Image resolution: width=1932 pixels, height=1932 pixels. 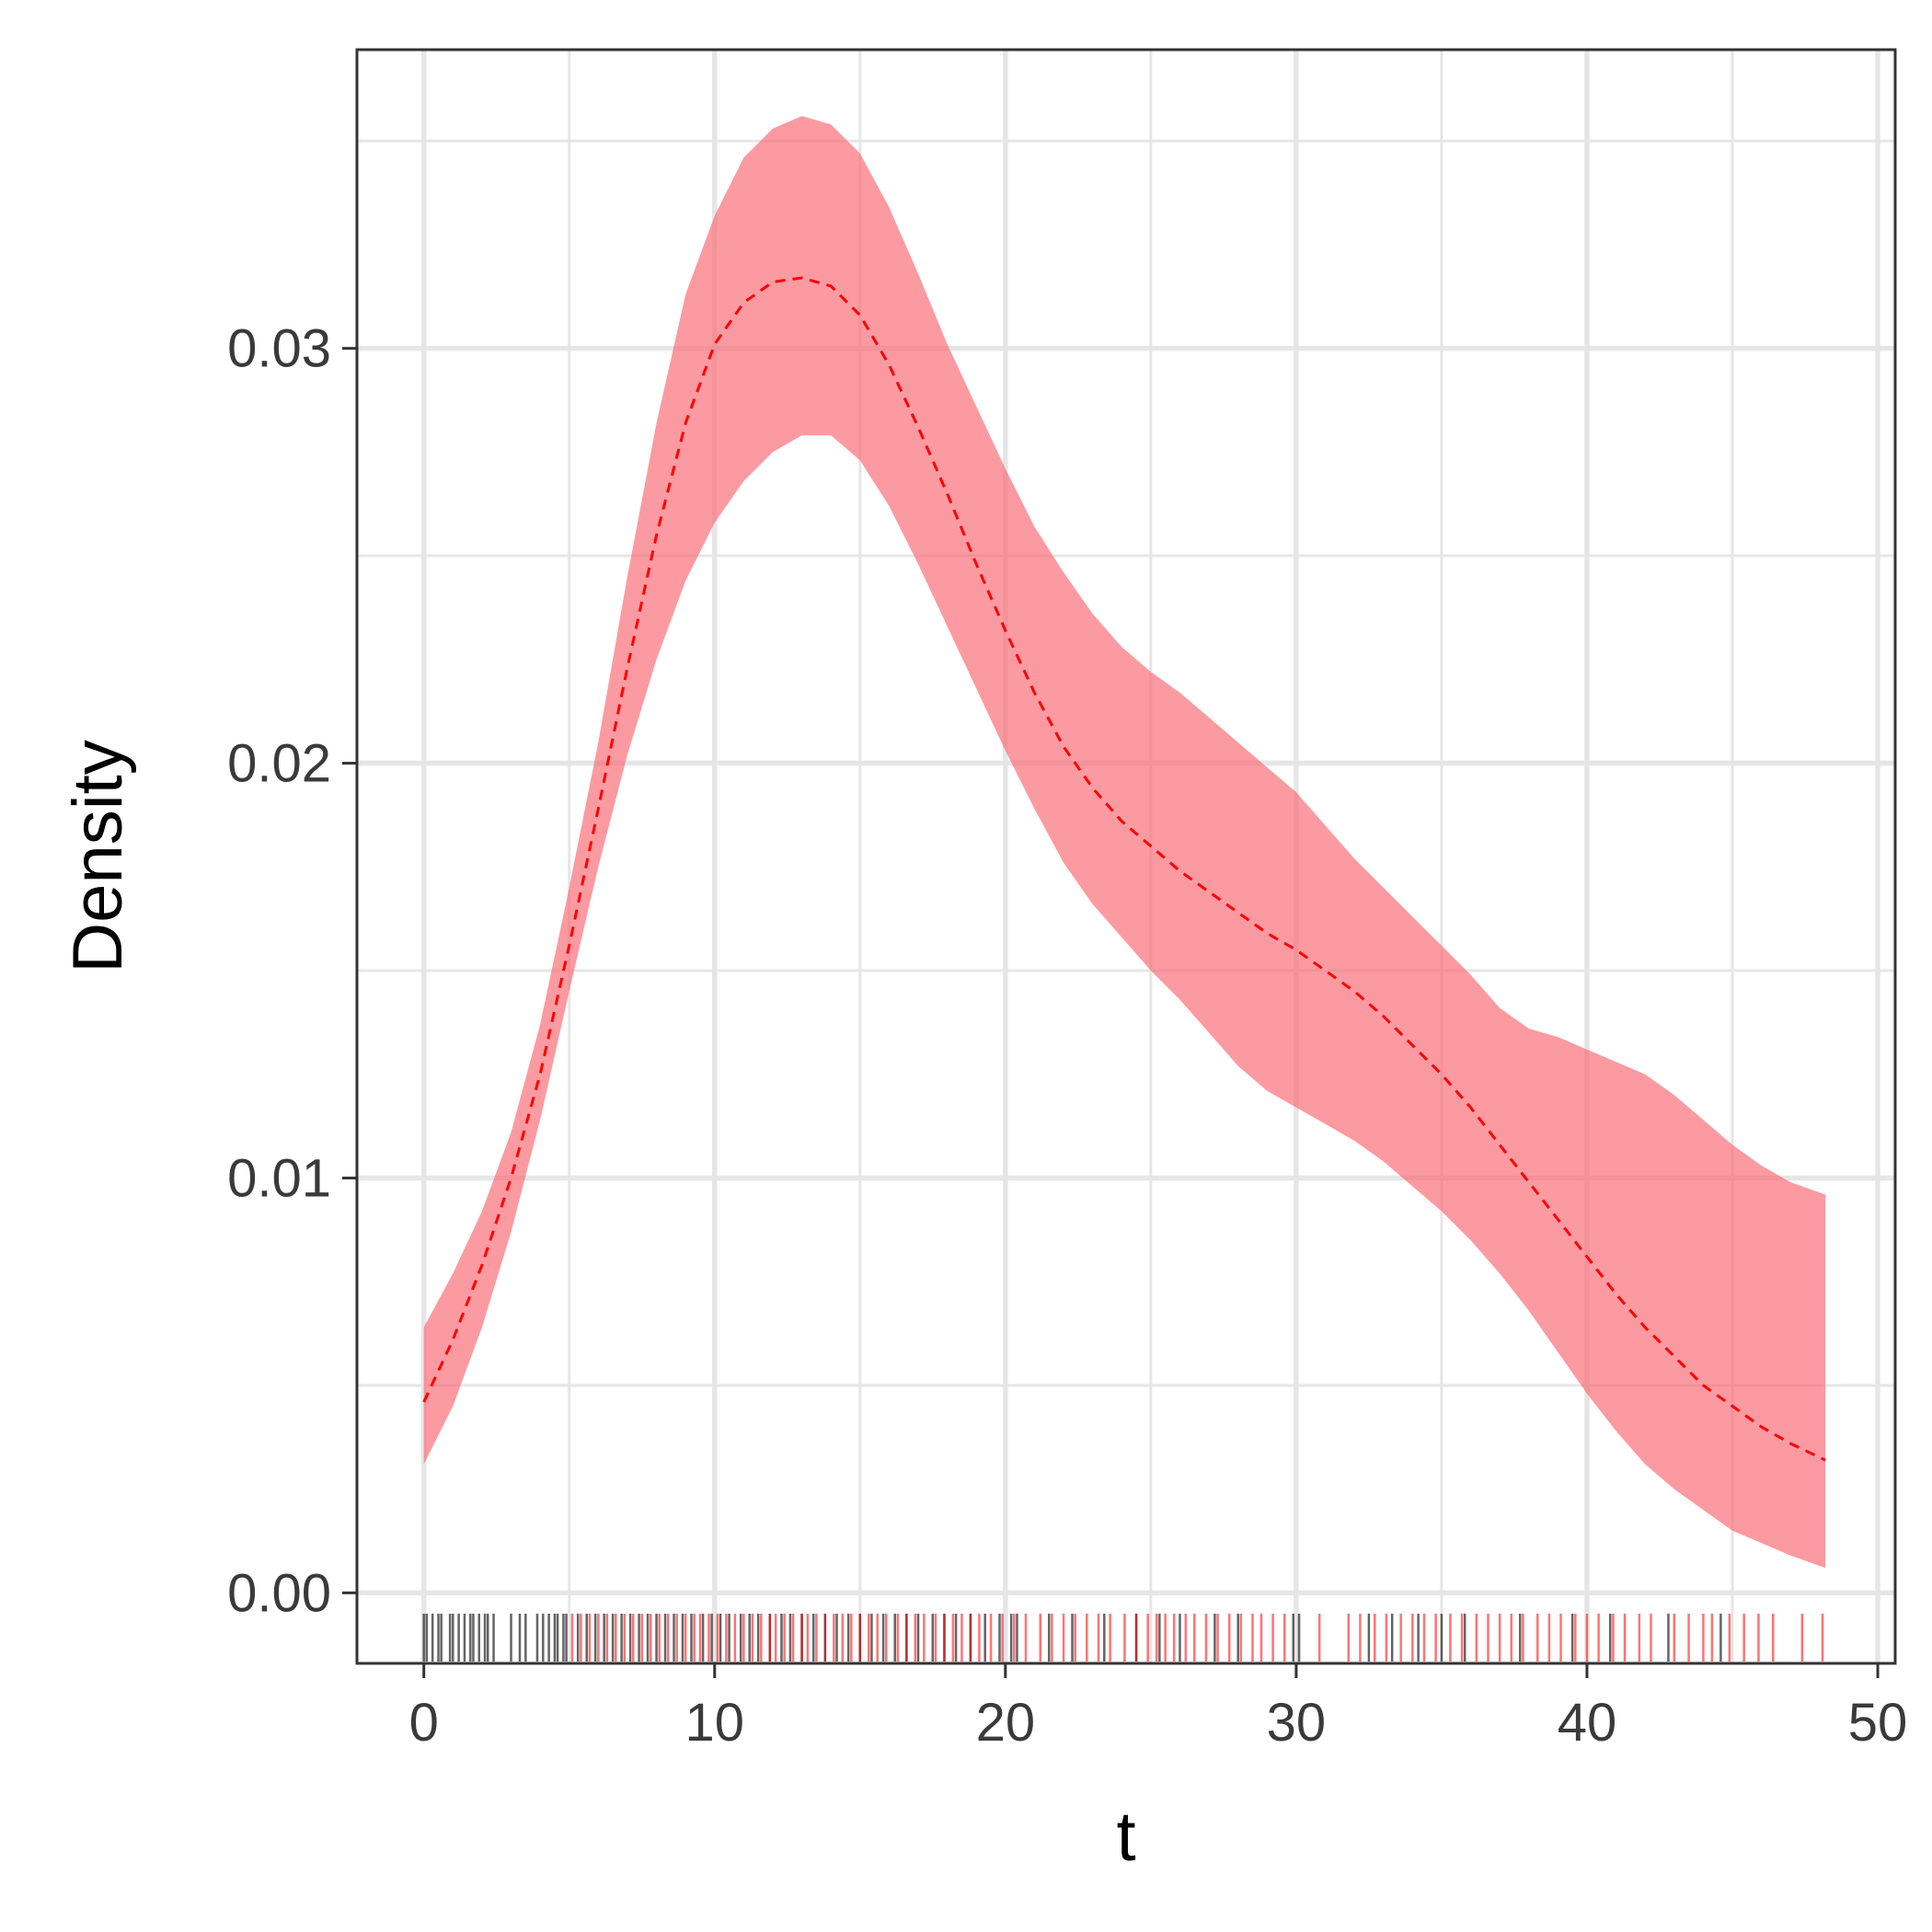 What do you see at coordinates (98, 856) in the screenshot?
I see `y-axis-title: Density` at bounding box center [98, 856].